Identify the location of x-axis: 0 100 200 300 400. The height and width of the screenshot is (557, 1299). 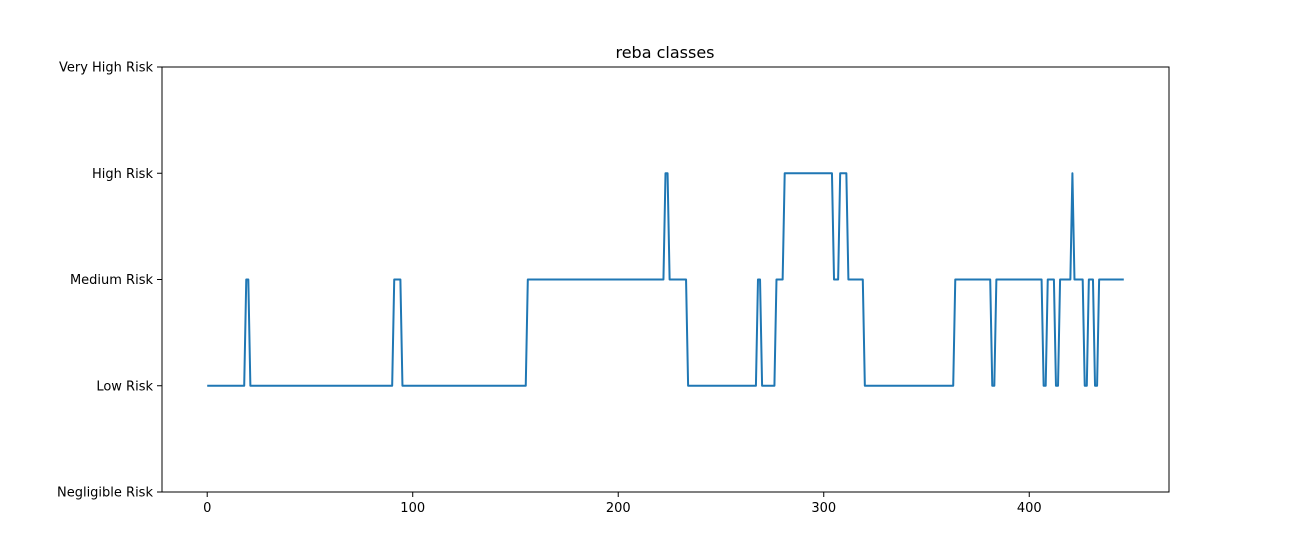
(622, 504).